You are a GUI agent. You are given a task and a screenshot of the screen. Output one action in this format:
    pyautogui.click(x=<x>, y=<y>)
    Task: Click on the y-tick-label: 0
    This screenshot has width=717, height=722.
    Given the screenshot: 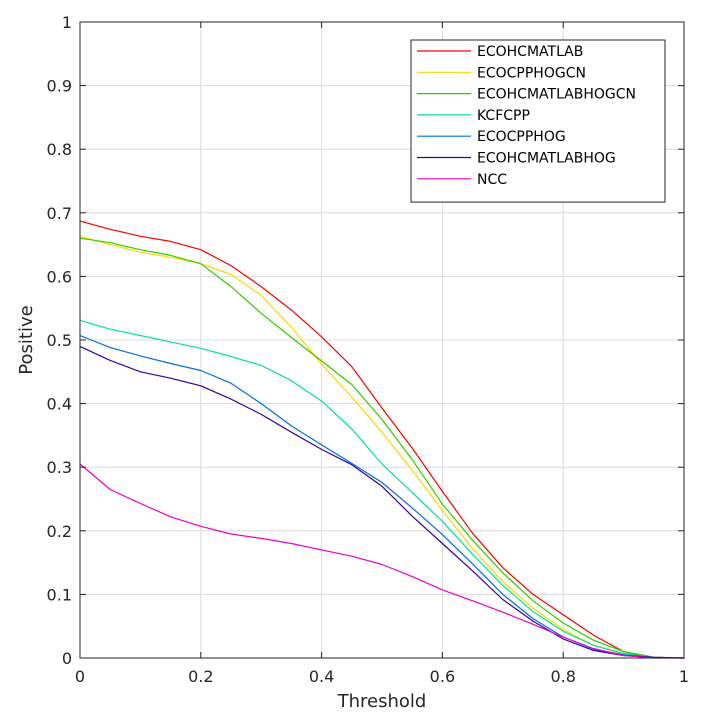 What is the action you would take?
    pyautogui.click(x=67, y=658)
    